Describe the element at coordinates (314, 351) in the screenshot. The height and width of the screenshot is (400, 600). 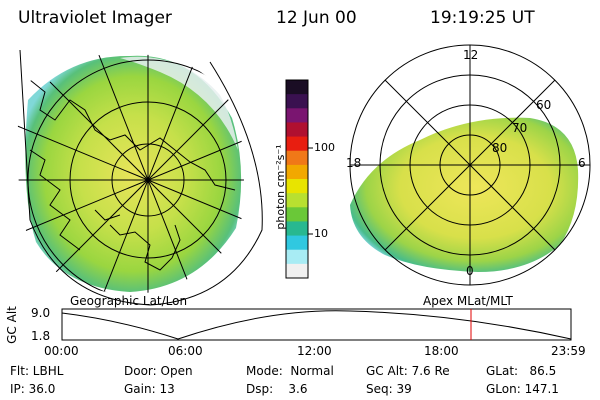
I see `xtick-1200: 12:00` at that location.